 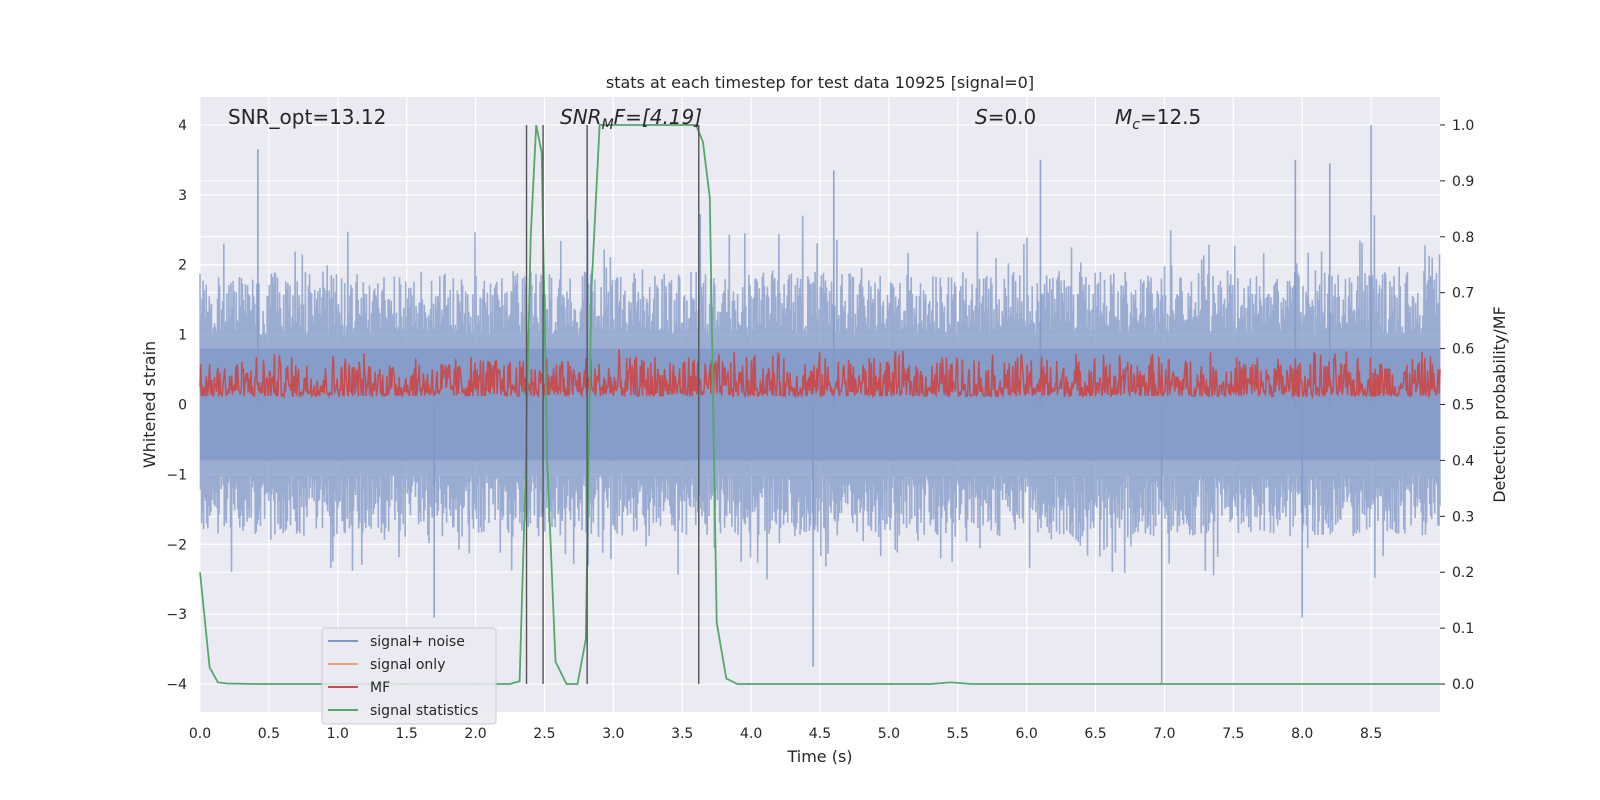 What do you see at coordinates (424, 711) in the screenshot?
I see `legend-label-stats: signal statistics` at bounding box center [424, 711].